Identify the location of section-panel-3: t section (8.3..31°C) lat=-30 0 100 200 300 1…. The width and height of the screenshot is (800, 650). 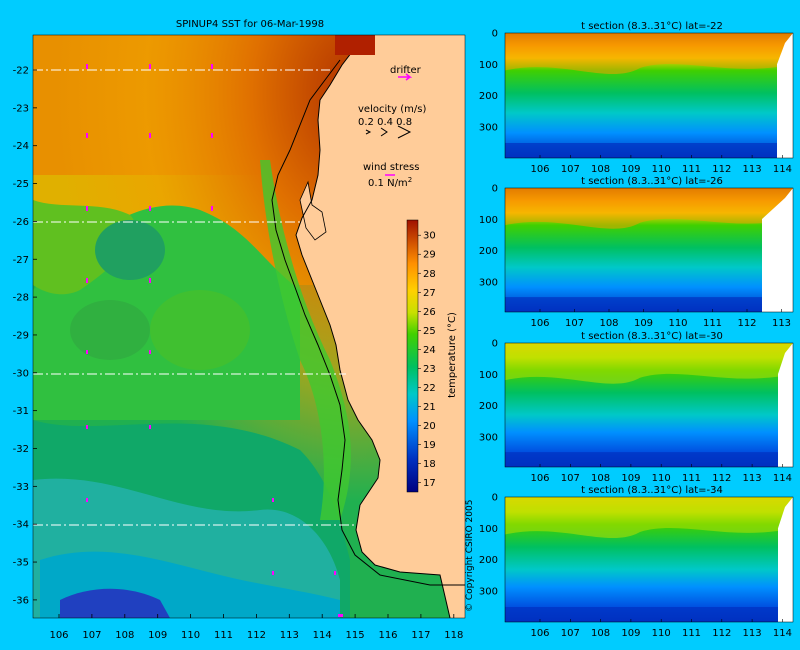
(636, 407).